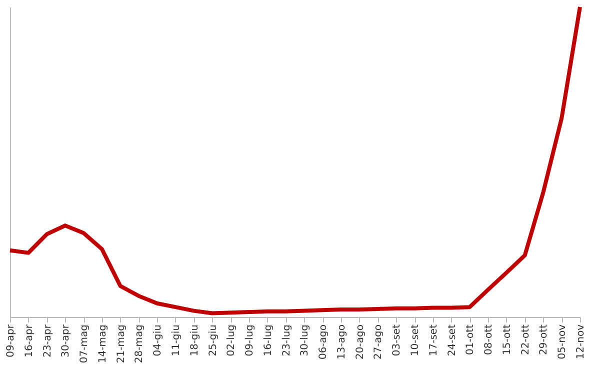 This screenshot has width=612, height=390. Describe the element at coordinates (378, 342) in the screenshot. I see `x-tick-label: 27-ago` at that location.